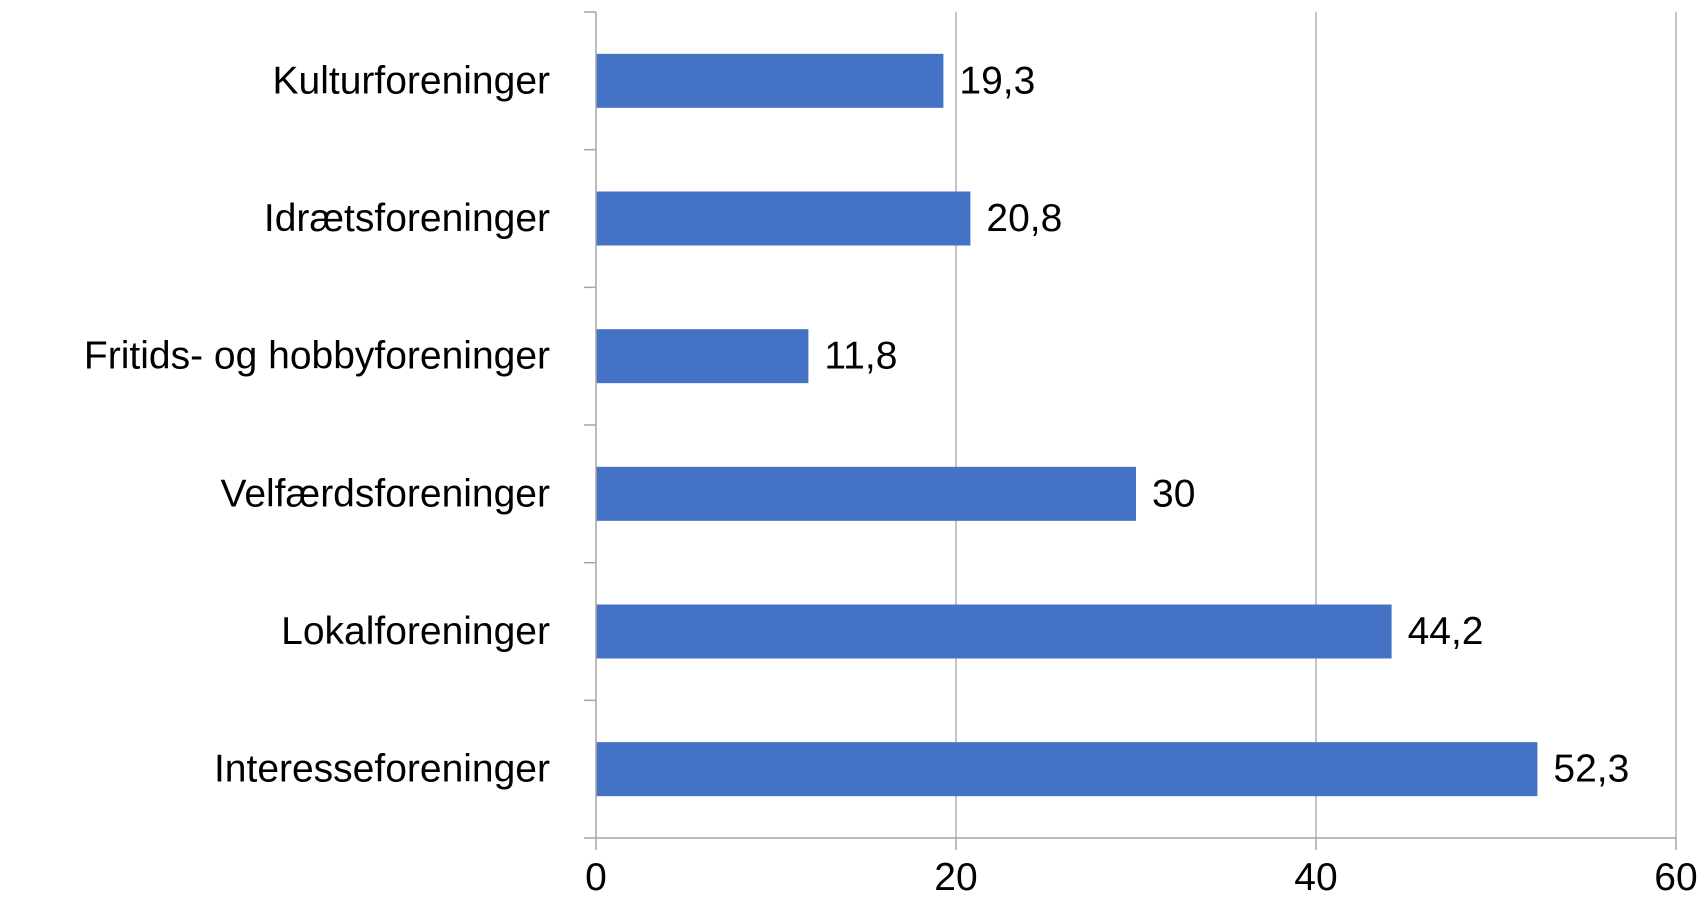  Describe the element at coordinates (407, 218) in the screenshot. I see `category-label: Idrætsforeninger` at that location.